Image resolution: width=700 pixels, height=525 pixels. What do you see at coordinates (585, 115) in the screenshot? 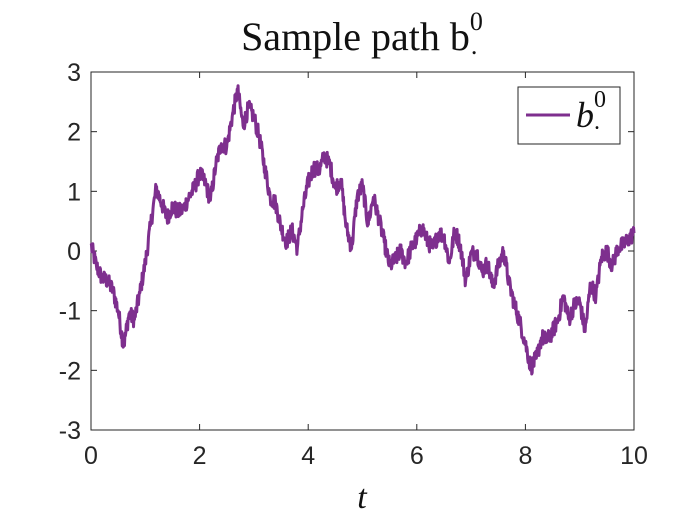
I see `legend-label-text: b` at bounding box center [585, 115].